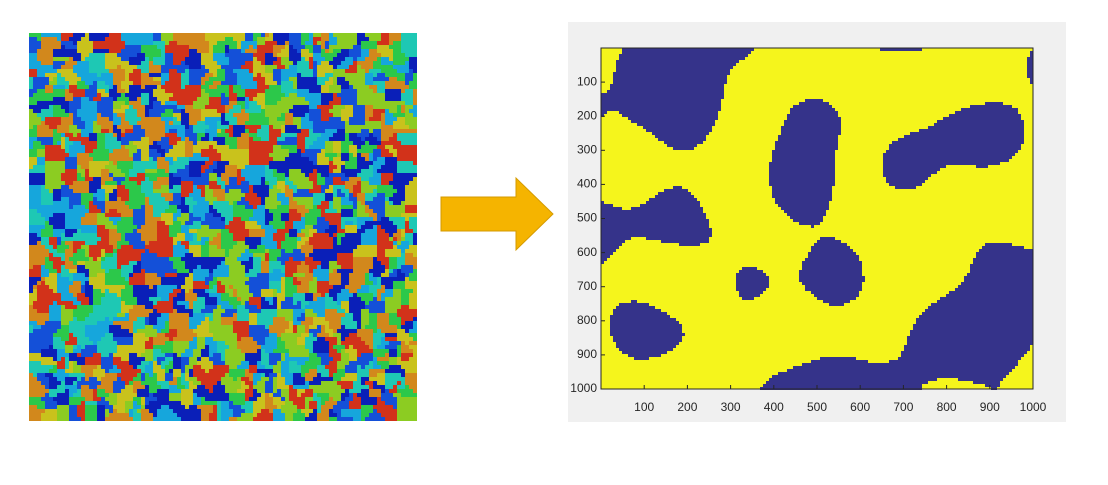  Describe the element at coordinates (587, 354) in the screenshot. I see `y-tick-label: 900` at that location.